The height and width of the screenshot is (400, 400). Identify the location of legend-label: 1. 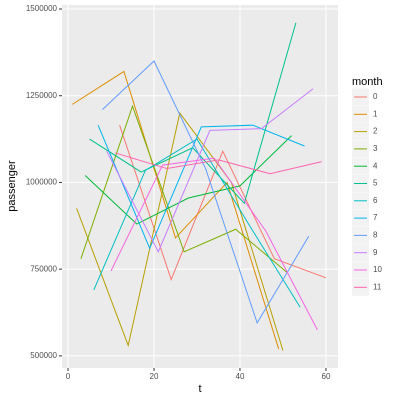
(375, 113).